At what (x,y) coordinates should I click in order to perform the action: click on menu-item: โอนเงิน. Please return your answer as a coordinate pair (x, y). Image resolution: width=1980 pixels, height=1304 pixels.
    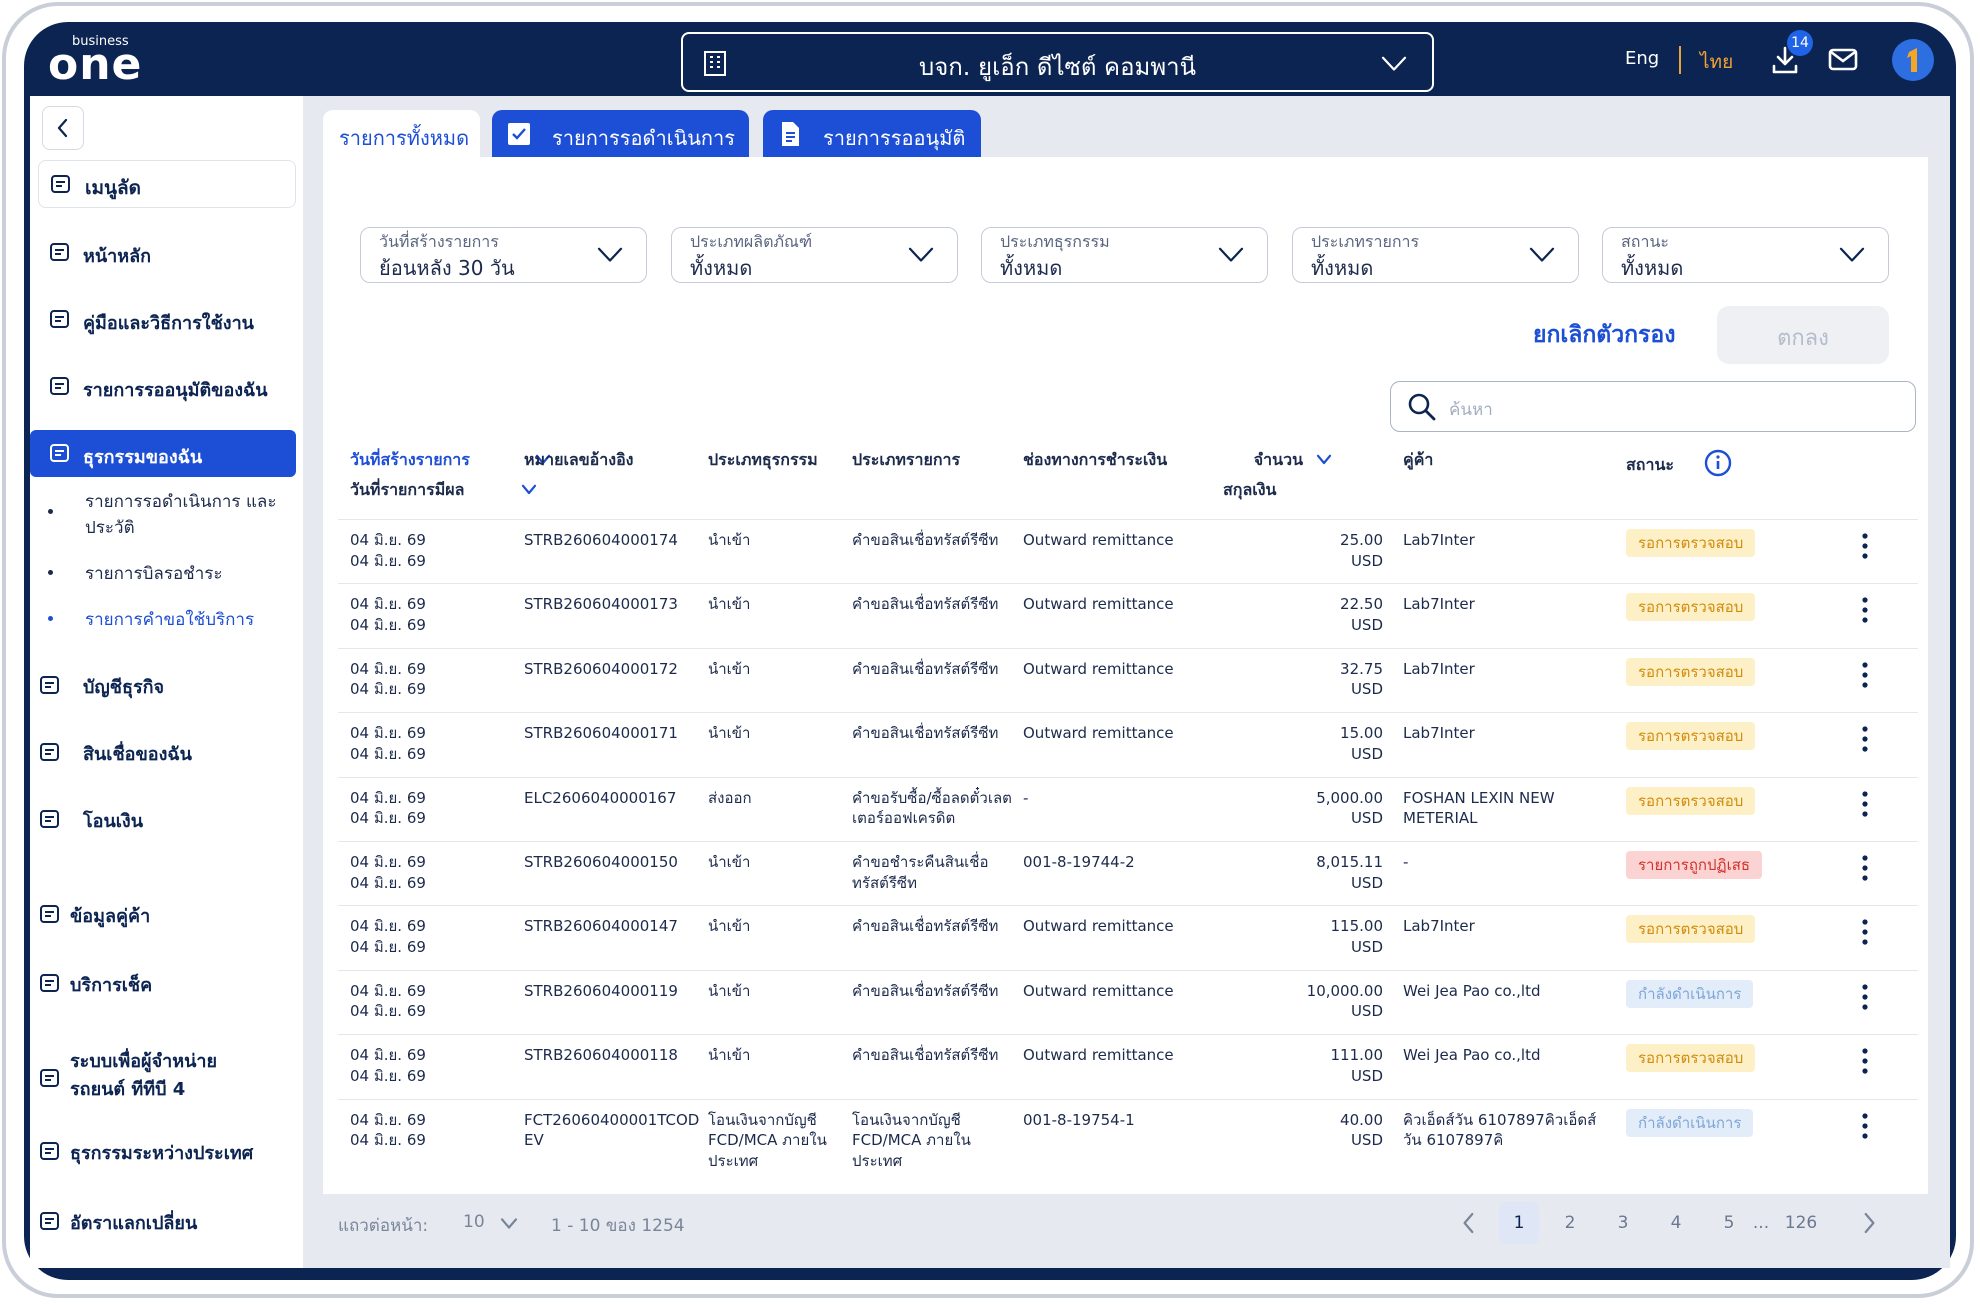
    Looking at the image, I should click on (163, 819).